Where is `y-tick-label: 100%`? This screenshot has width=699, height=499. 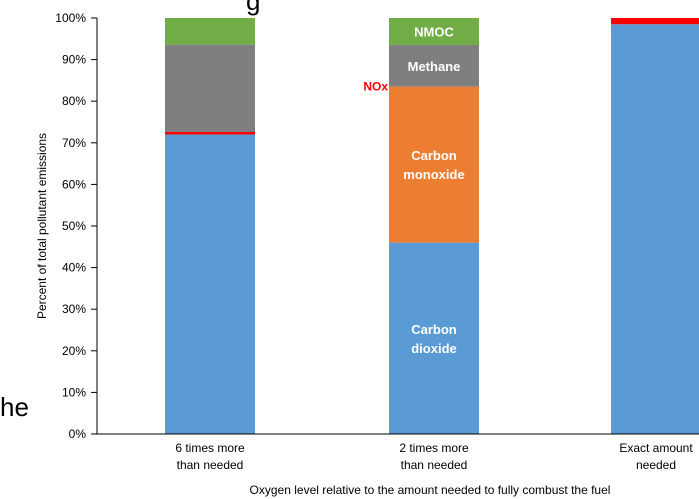
y-tick-label: 100% is located at coordinates (70, 18).